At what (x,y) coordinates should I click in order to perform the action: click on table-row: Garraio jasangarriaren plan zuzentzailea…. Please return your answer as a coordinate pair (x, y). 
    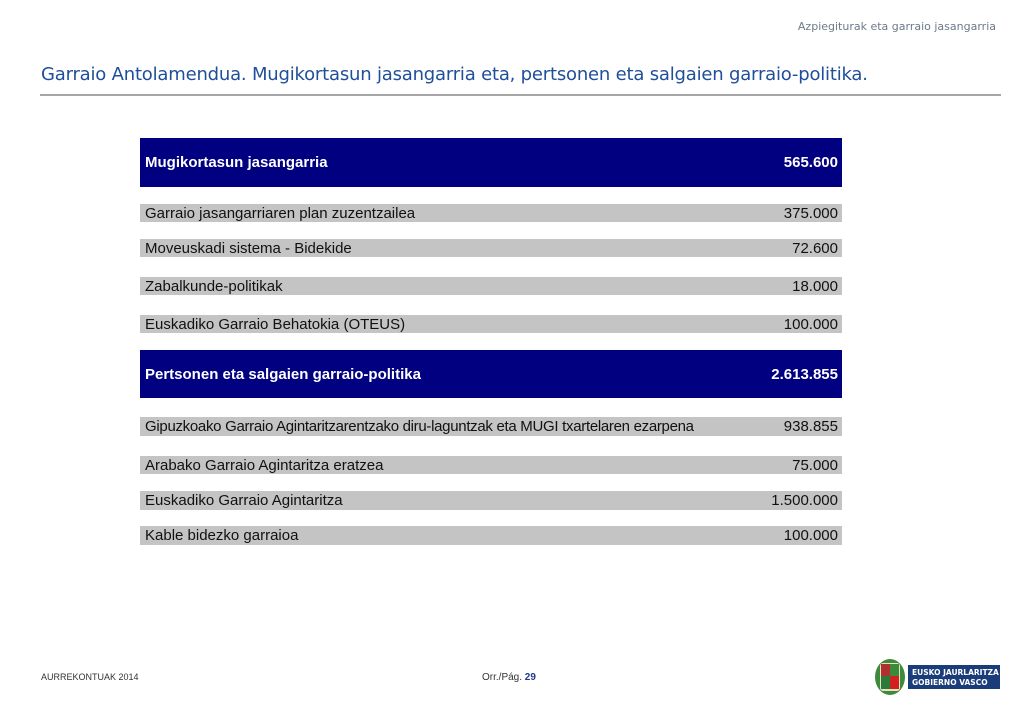
    Looking at the image, I should click on (491, 213).